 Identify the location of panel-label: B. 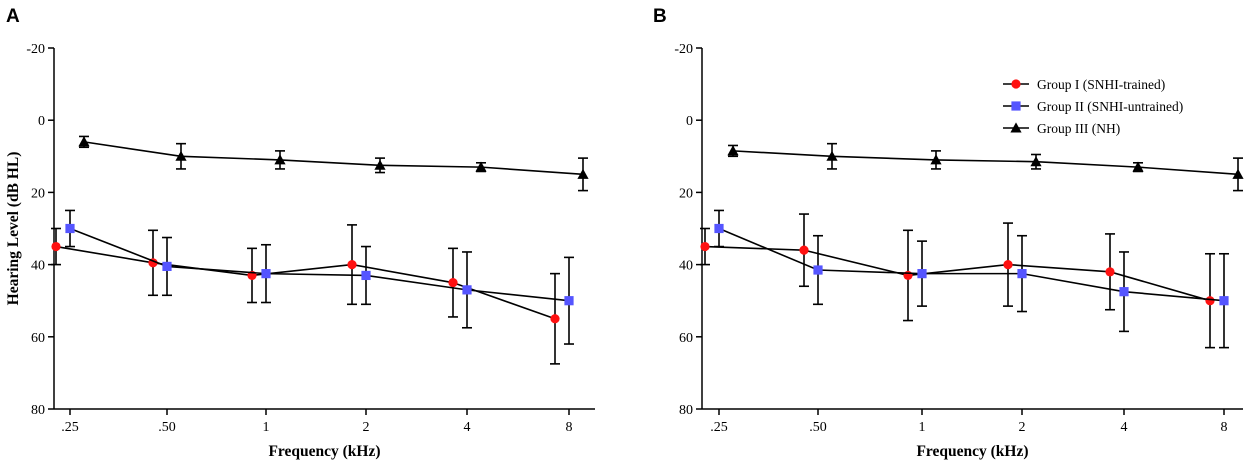
(660, 16).